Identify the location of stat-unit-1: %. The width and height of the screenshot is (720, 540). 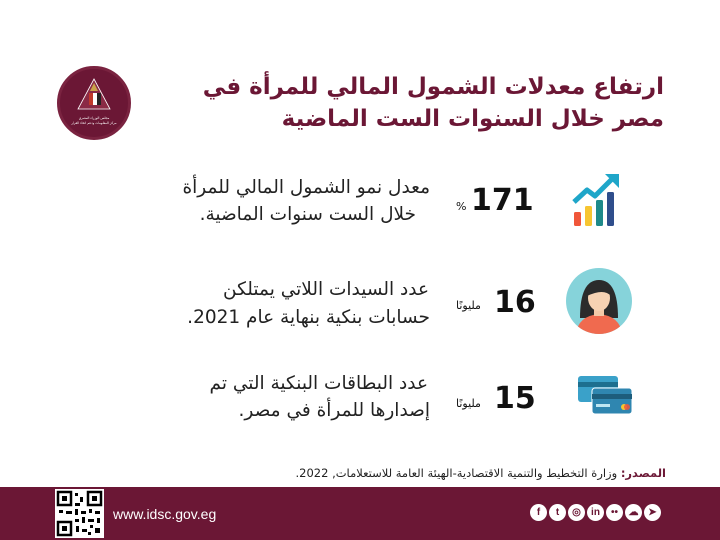
(461, 206).